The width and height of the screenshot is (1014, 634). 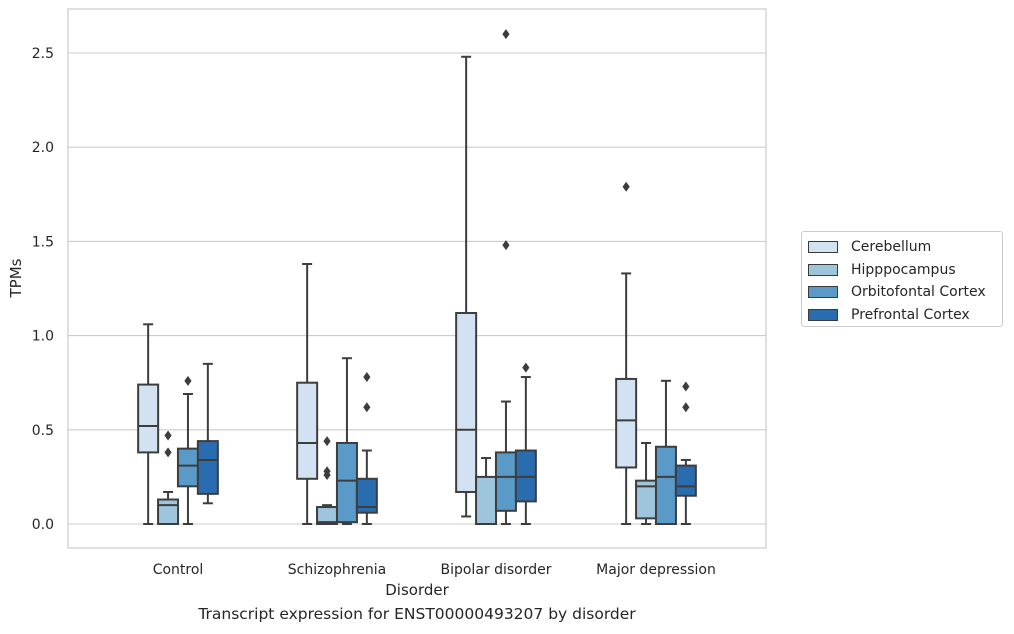 I want to click on x-tick-label: Bipolar disorder, so click(x=495, y=570).